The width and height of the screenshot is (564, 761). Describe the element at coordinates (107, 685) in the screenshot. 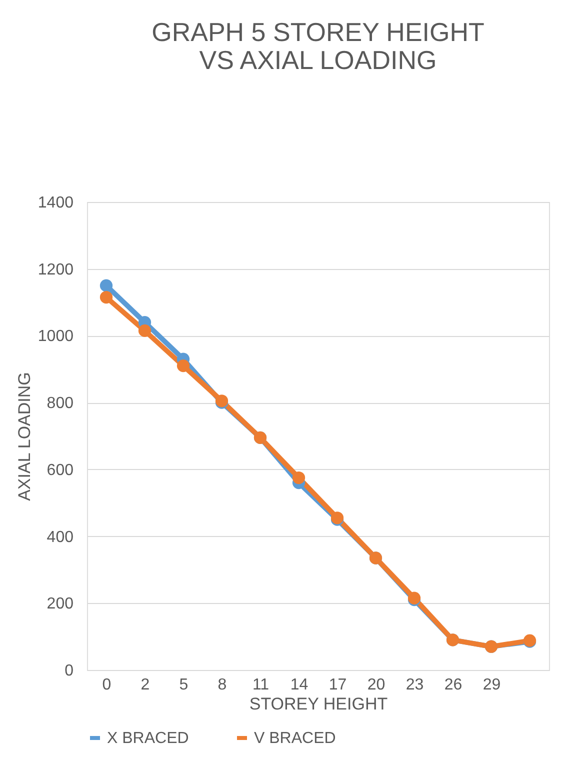

I see `x-tick-label: 0` at that location.